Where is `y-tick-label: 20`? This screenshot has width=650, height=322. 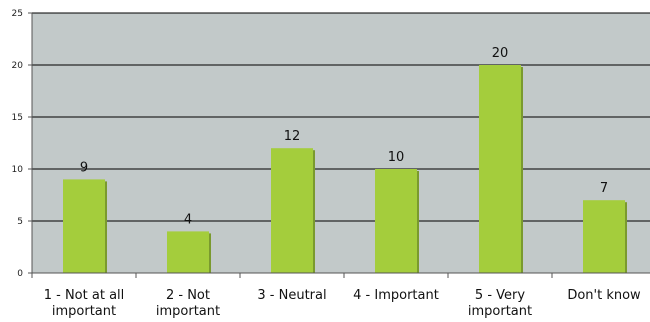
y-tick-label: 20 is located at coordinates (18, 66).